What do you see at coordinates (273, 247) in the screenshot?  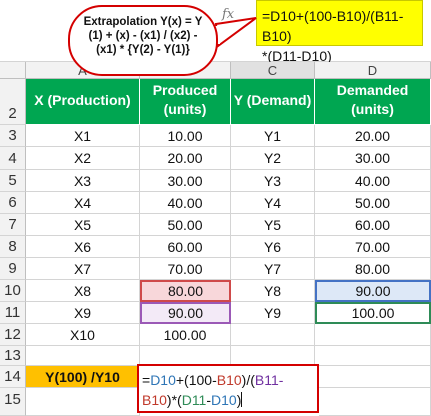 I see `cell-c8: Y6` at bounding box center [273, 247].